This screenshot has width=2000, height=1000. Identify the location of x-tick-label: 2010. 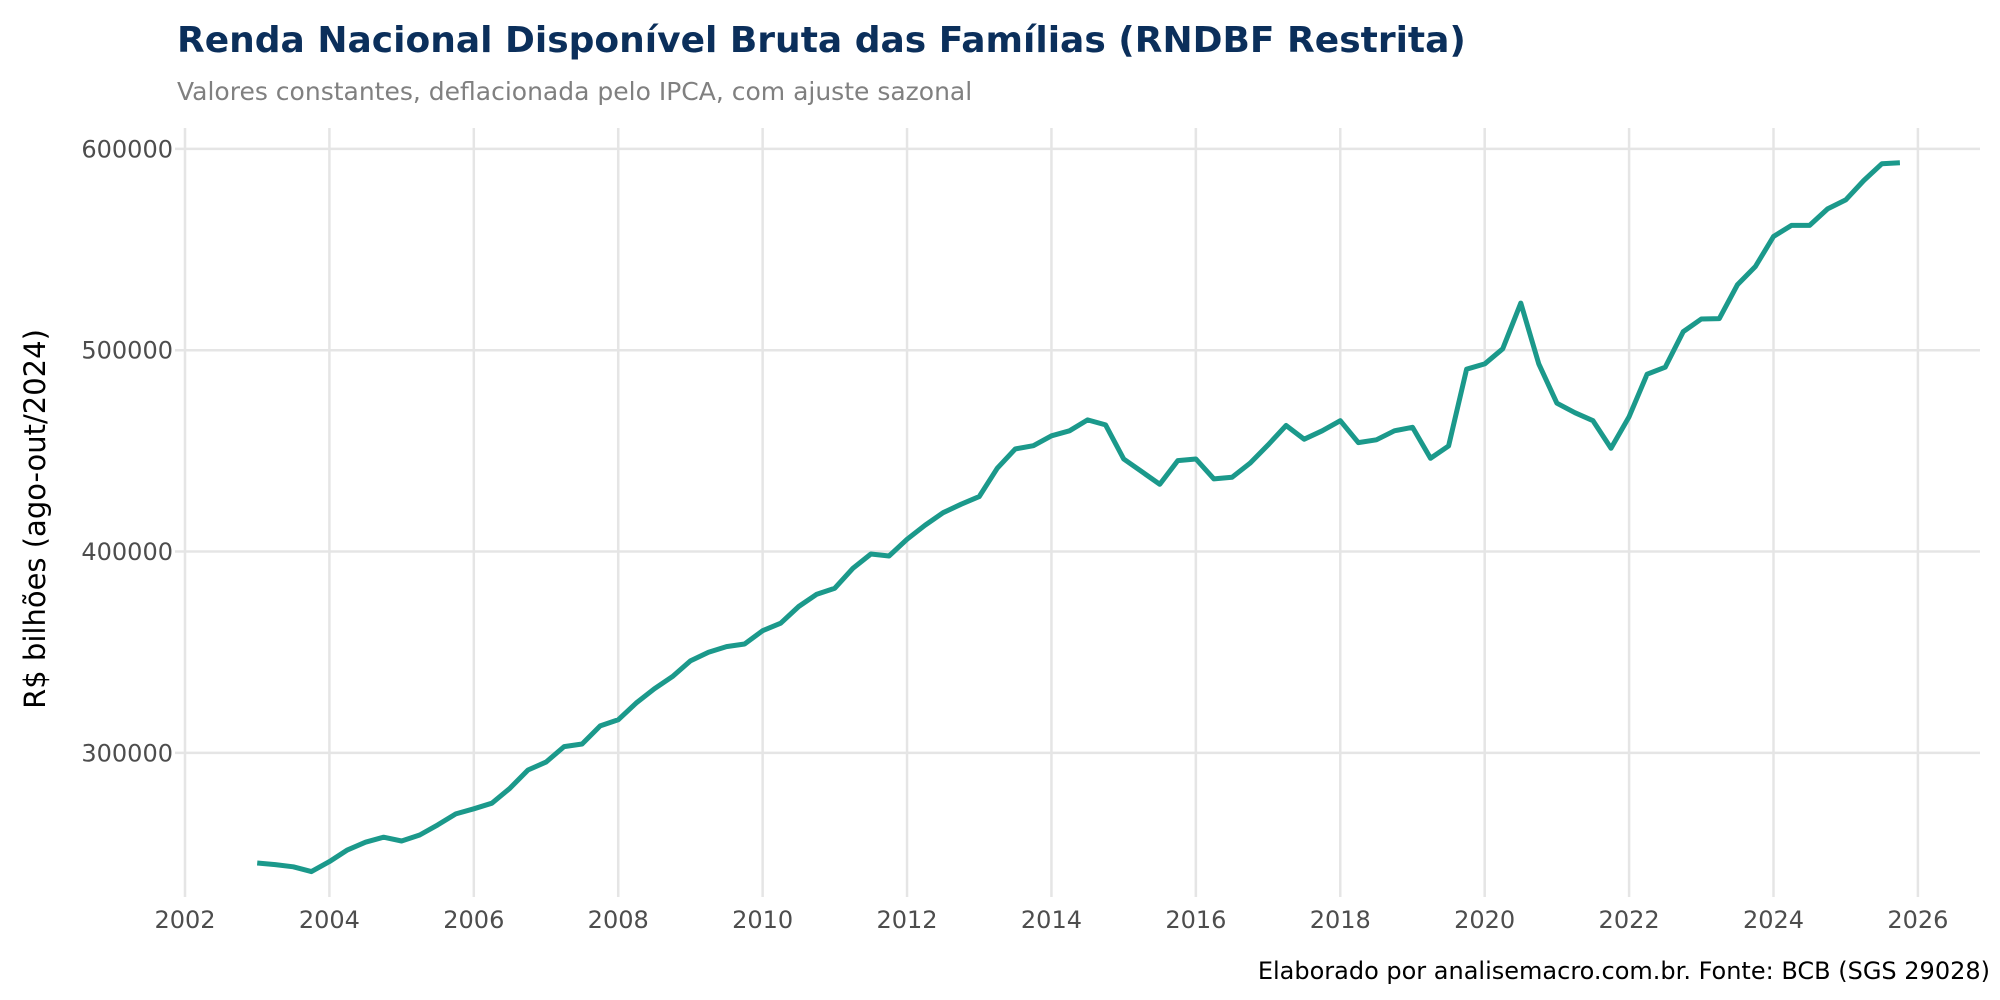
(762, 920).